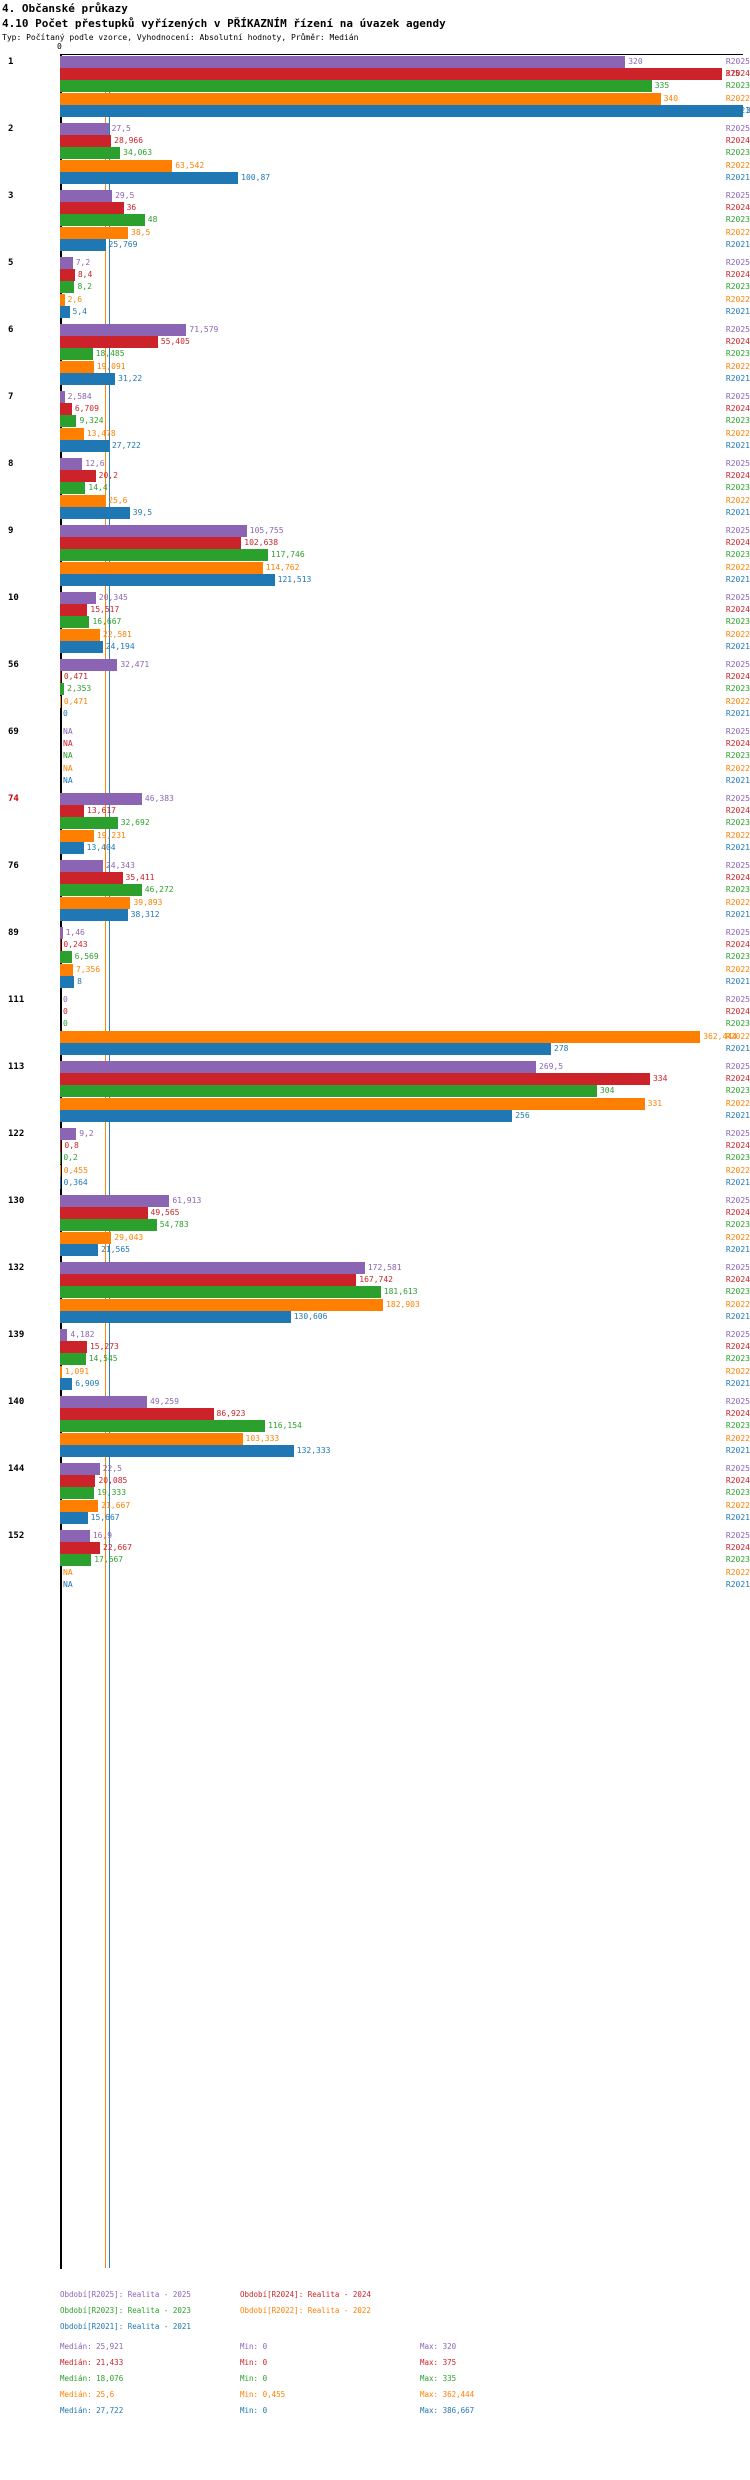  I want to click on bar-row: R2024 8,4, so click(375, 275).